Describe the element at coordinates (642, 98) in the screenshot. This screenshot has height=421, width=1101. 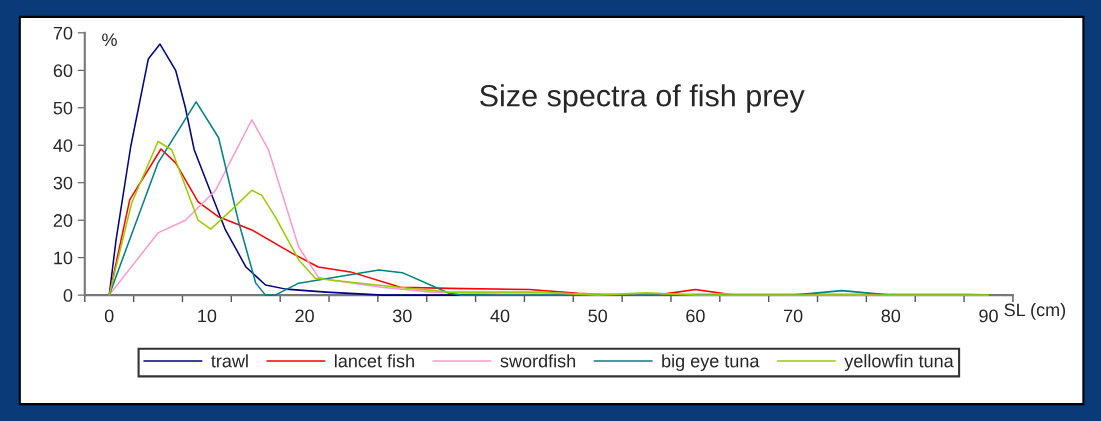
I see `text: Size spectra of fish prey` at that location.